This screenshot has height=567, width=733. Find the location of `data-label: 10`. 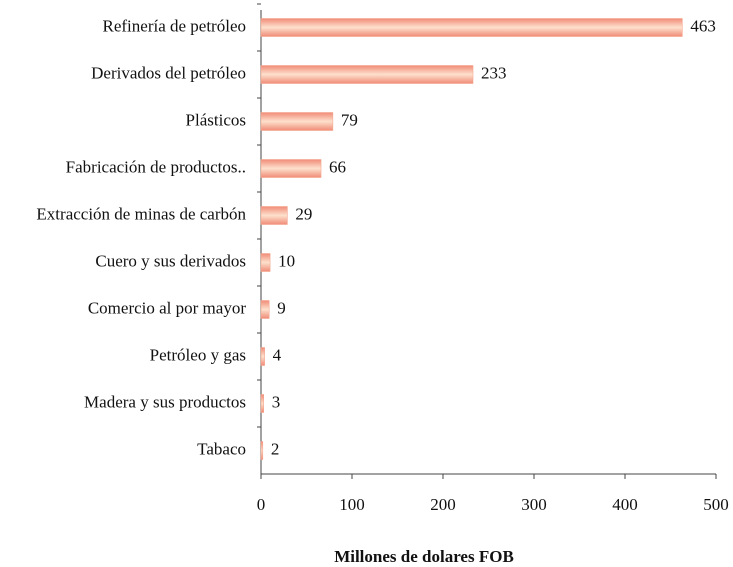

data-label: 10 is located at coordinates (286, 260).